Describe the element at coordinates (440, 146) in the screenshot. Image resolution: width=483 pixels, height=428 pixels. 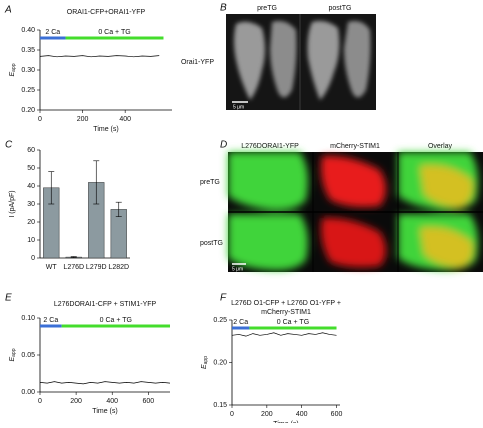
I see `column-header: Overlay` at that location.